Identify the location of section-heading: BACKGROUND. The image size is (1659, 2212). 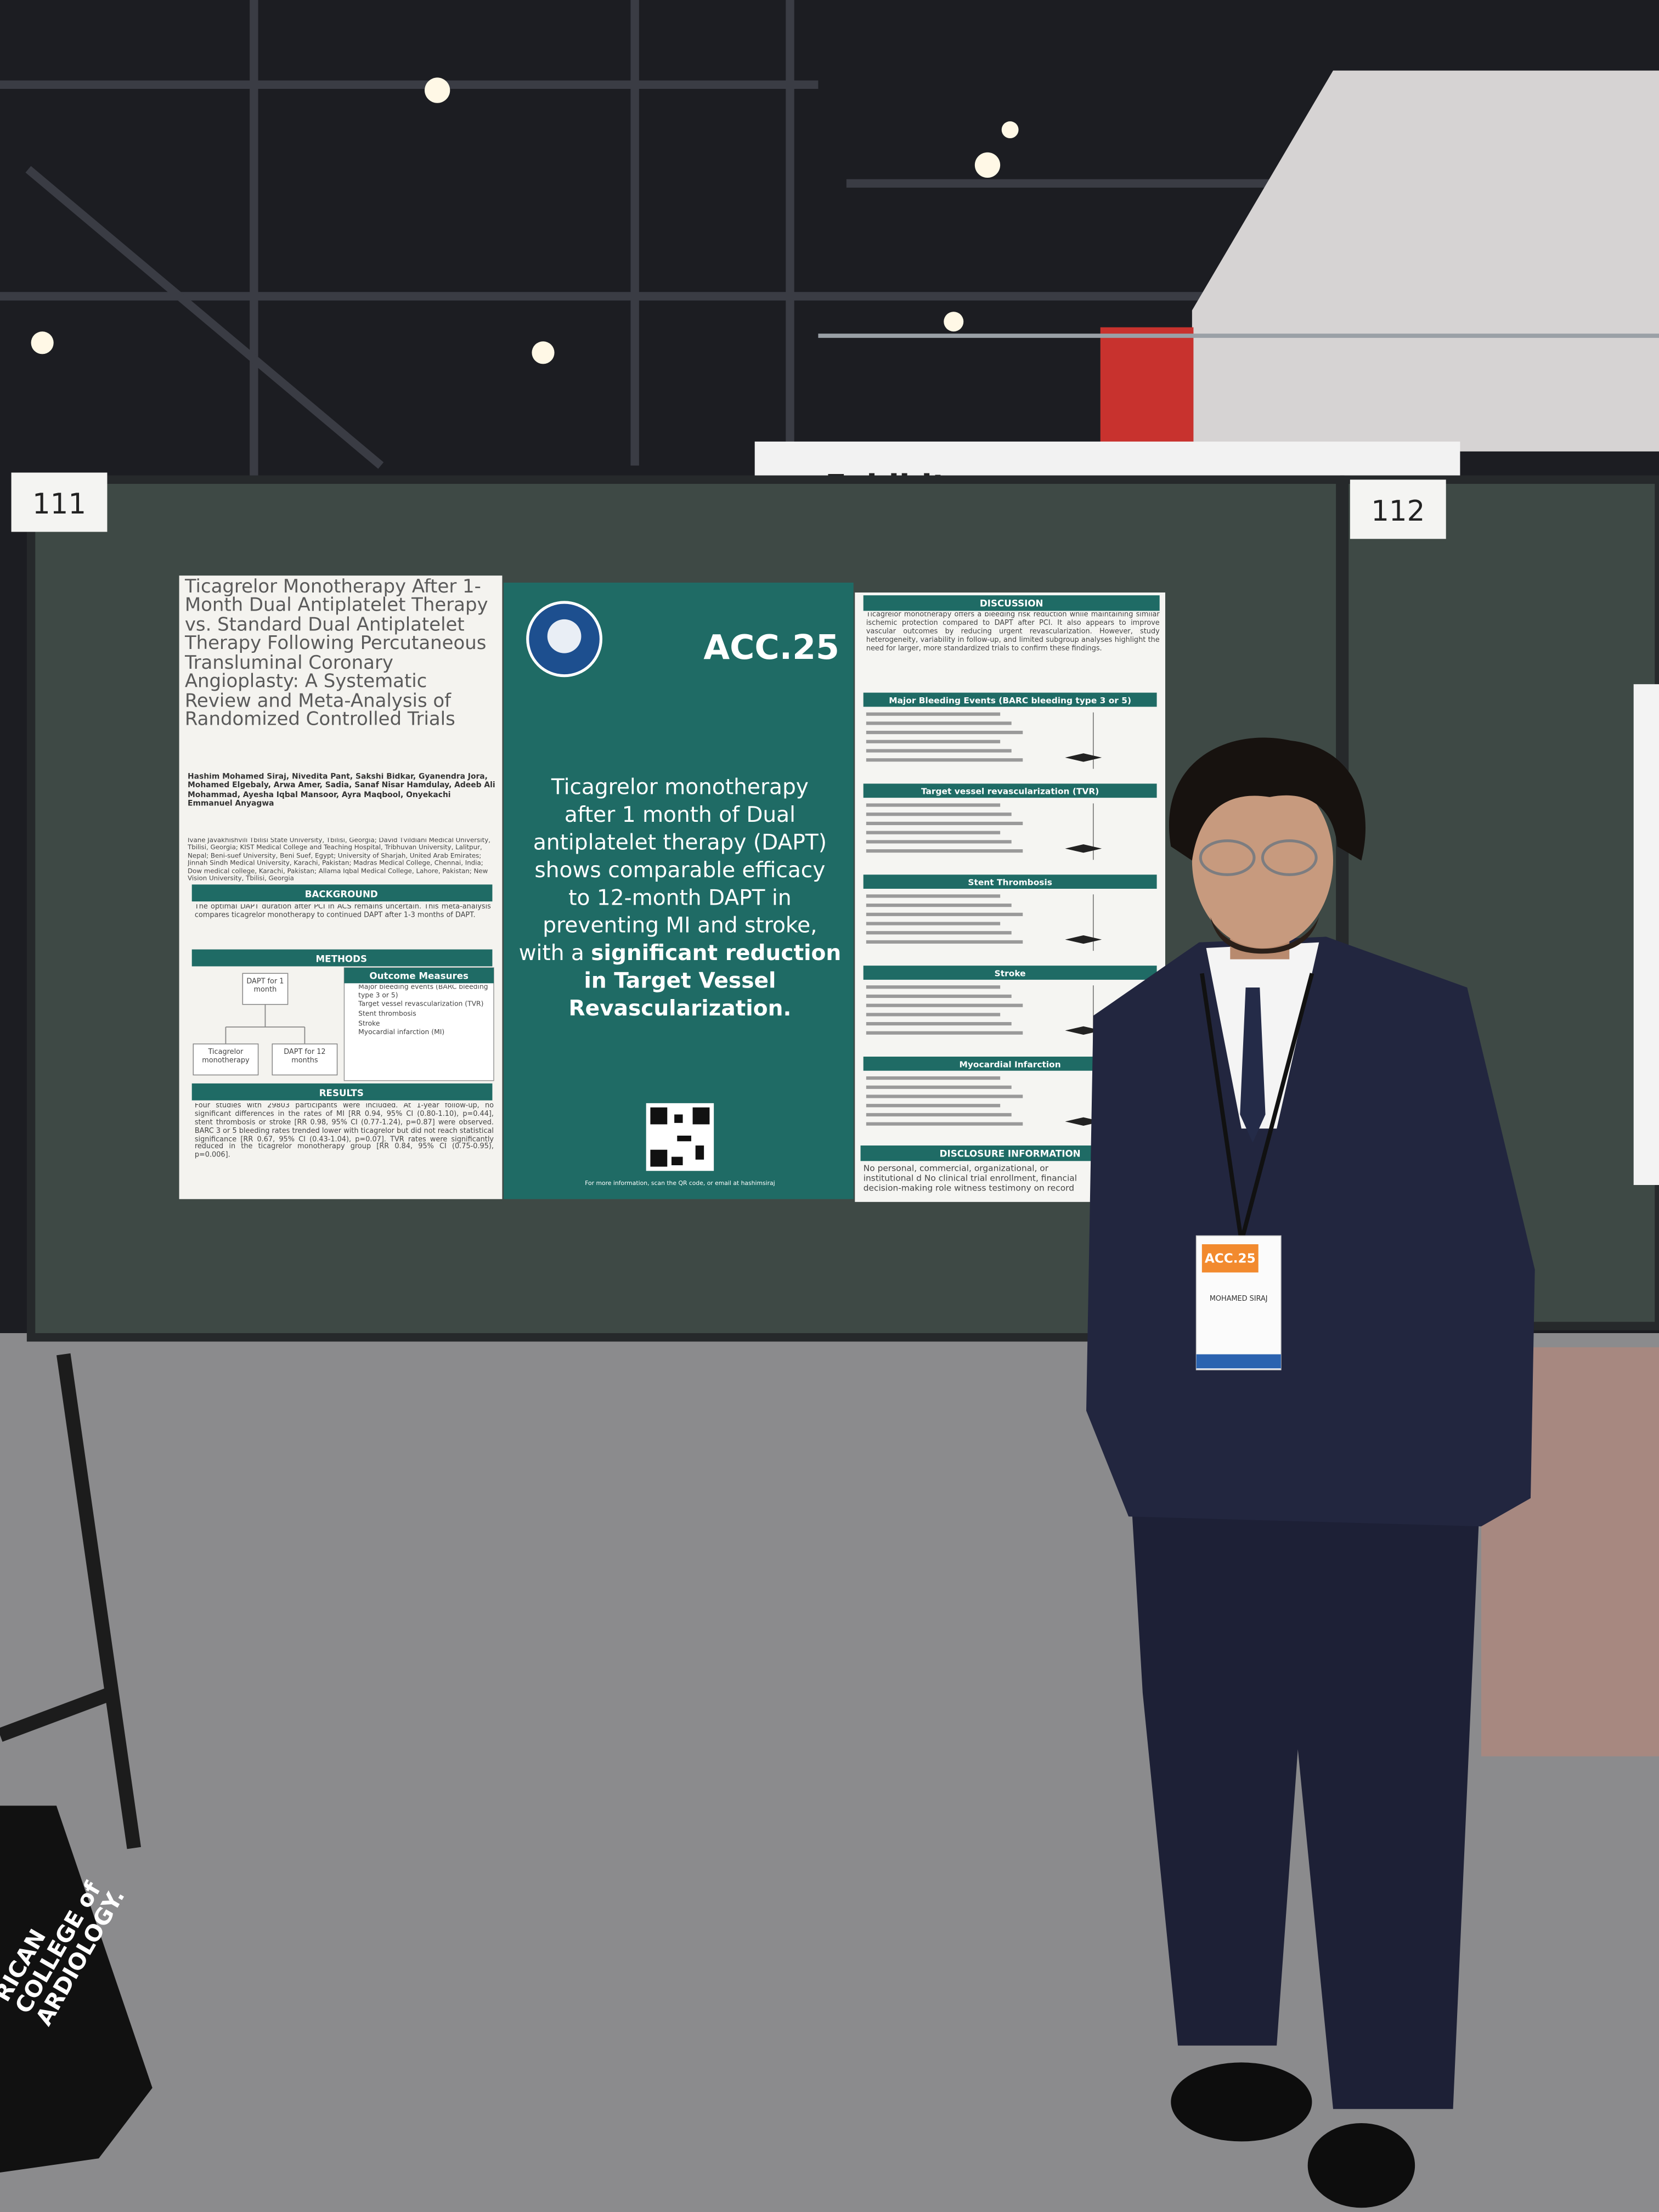
(342, 893).